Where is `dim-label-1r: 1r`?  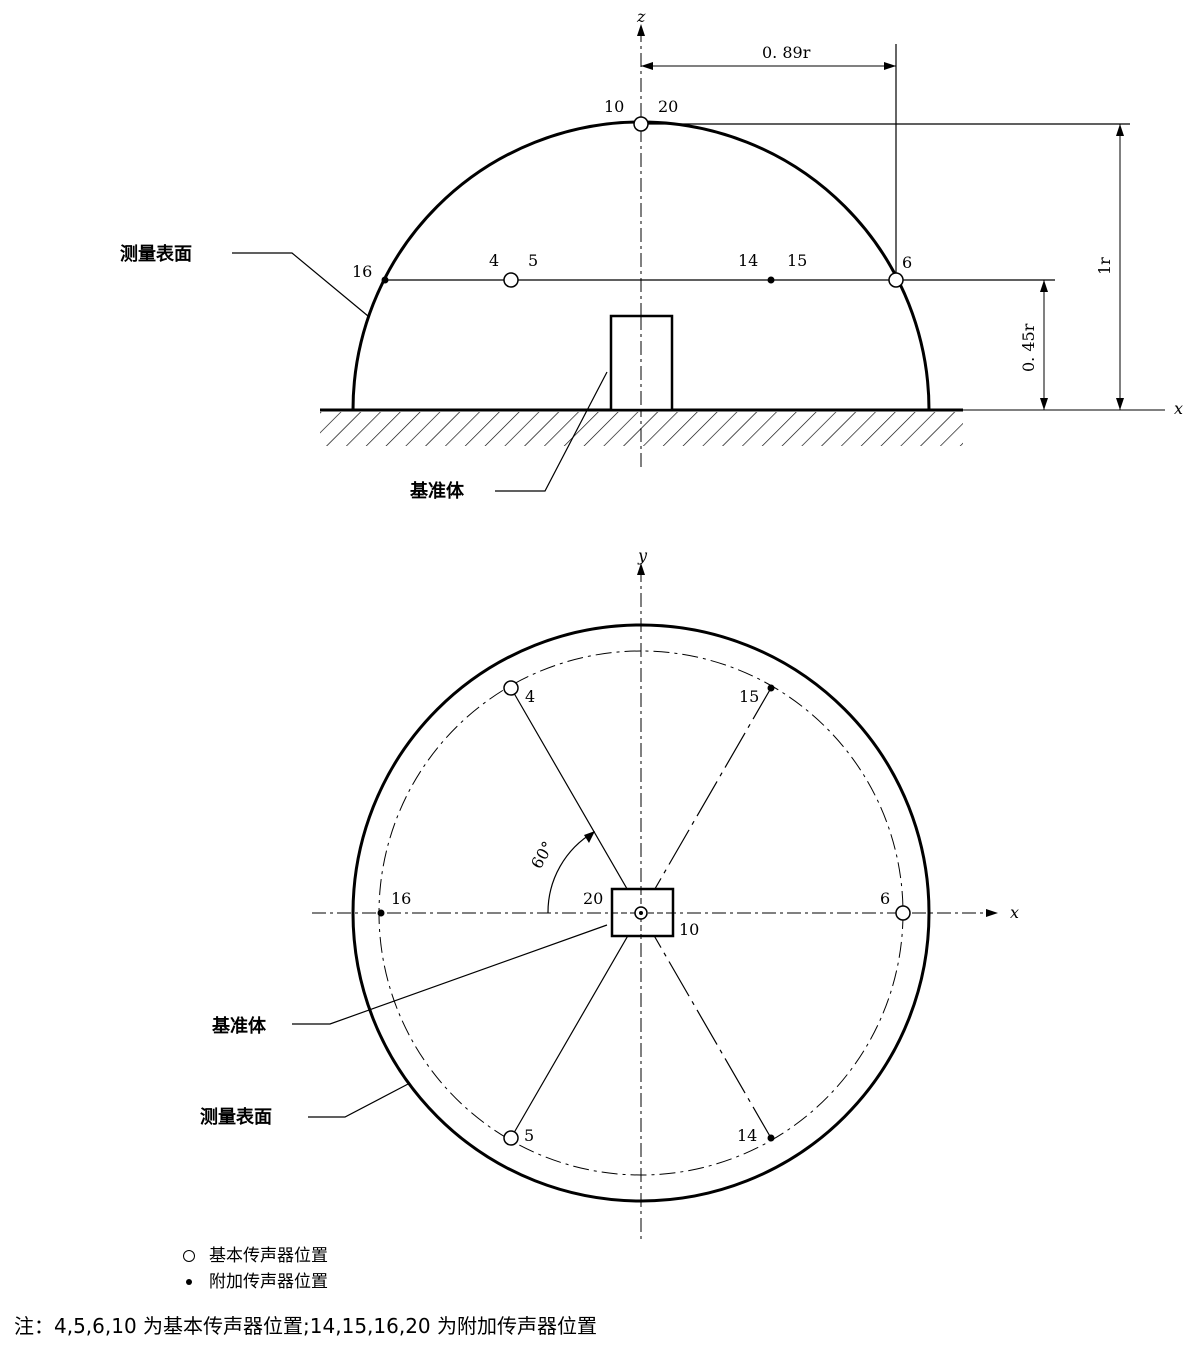
dim-label-1r: 1r is located at coordinates (1104, 266).